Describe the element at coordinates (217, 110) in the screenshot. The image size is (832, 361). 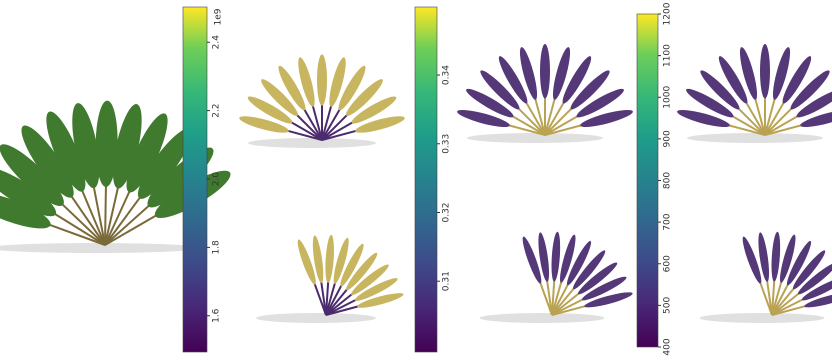
I see `tick-label: 2.2` at that location.